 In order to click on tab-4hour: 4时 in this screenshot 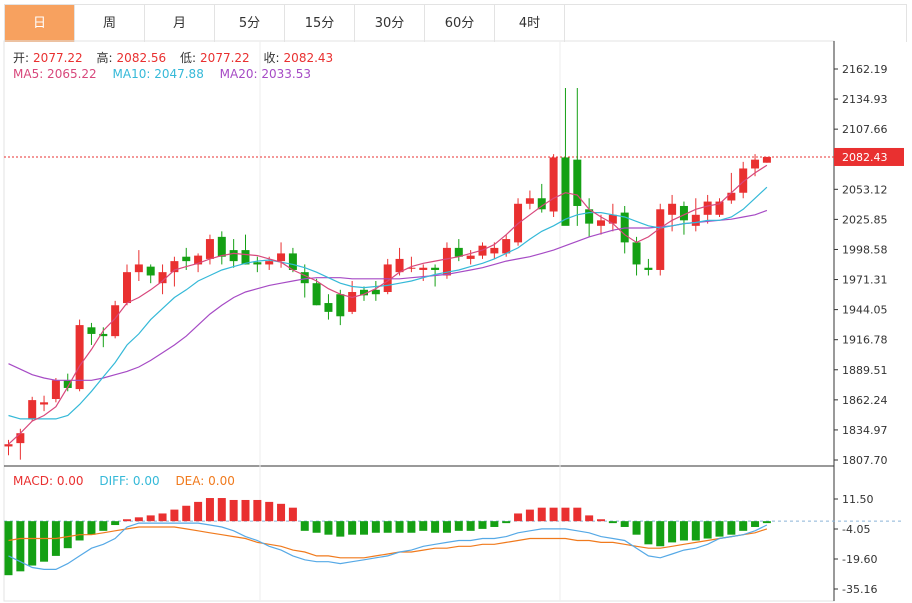, I will do `click(530, 23)`.